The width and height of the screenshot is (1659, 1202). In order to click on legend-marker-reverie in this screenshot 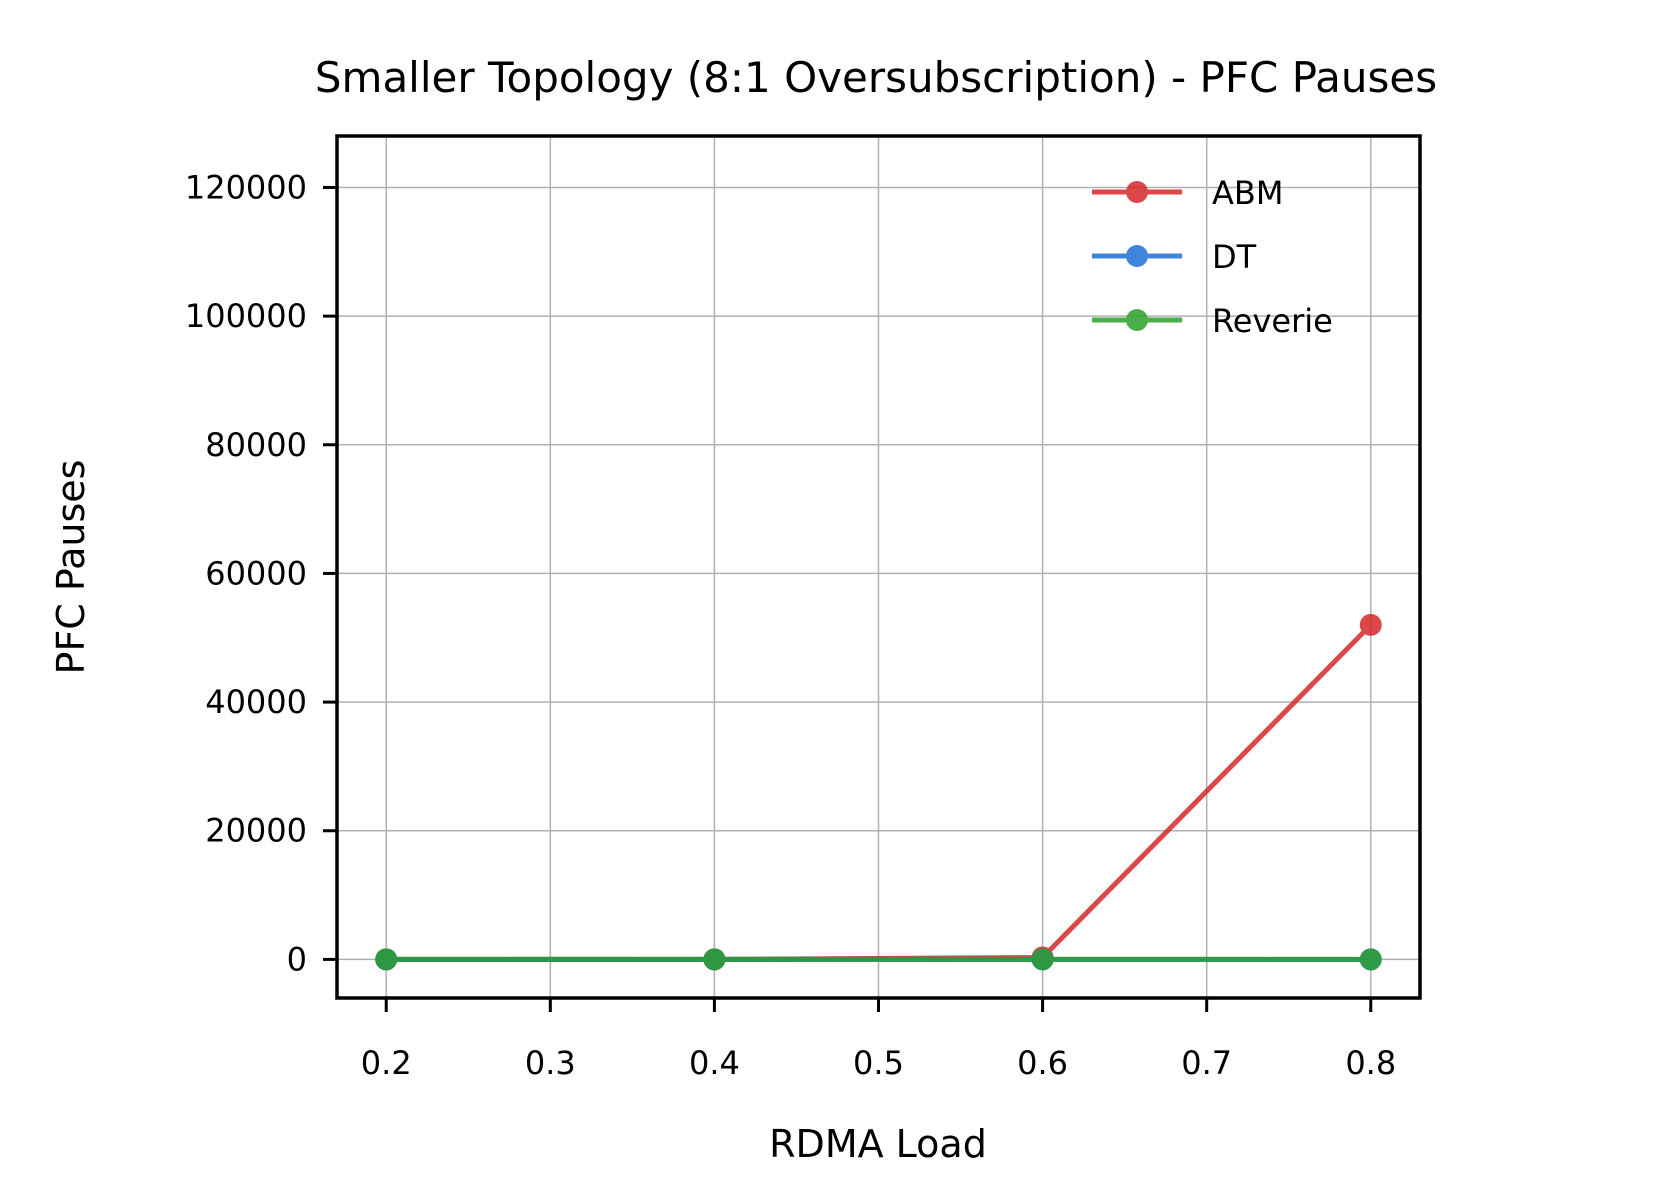, I will do `click(1137, 320)`.